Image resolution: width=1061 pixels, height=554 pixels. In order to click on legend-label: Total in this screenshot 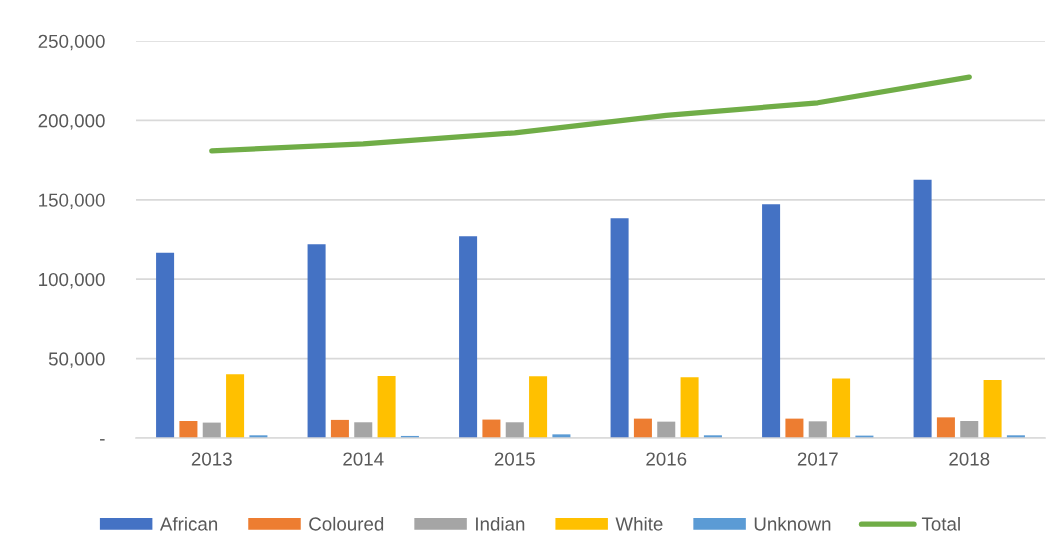, I will do `click(940, 523)`.